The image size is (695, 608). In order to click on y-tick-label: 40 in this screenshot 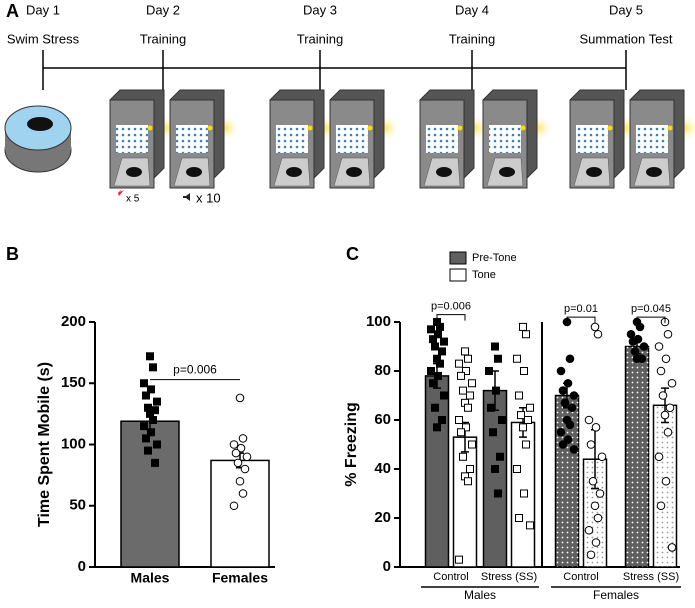, I will do `click(382, 468)`.